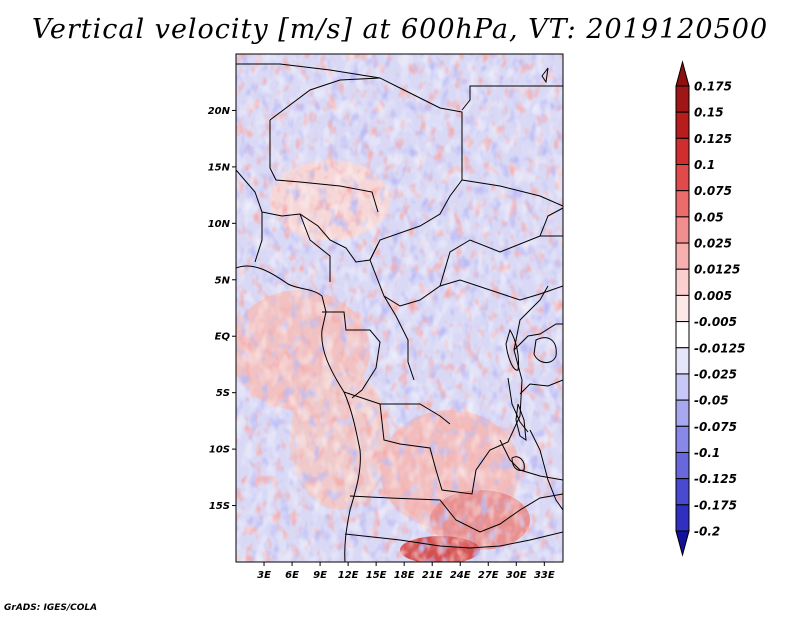 The height and width of the screenshot is (618, 800). Describe the element at coordinates (219, 506) in the screenshot. I see `lat-tick-label: 15S` at that location.